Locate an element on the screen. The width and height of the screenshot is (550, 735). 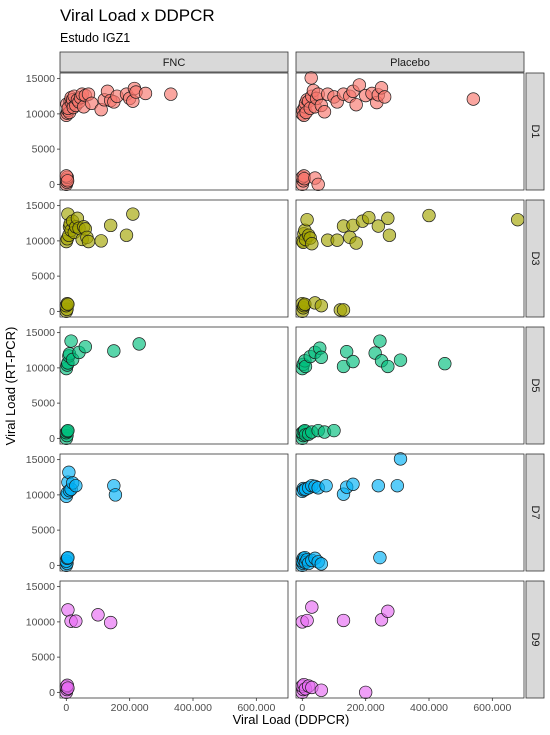
column-strip-label: Placebo is located at coordinates (410, 63).